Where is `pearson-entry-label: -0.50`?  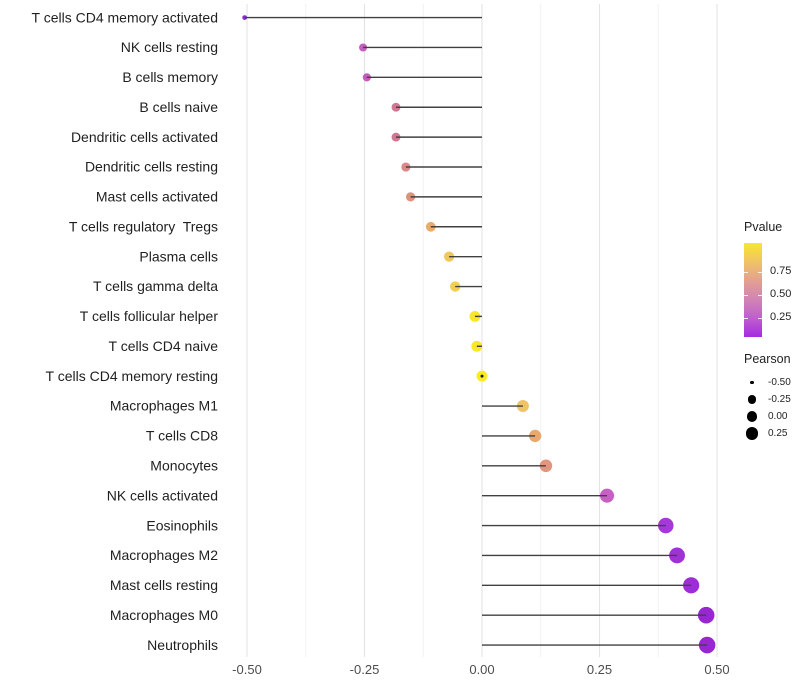 pearson-entry-label: -0.50 is located at coordinates (779, 382).